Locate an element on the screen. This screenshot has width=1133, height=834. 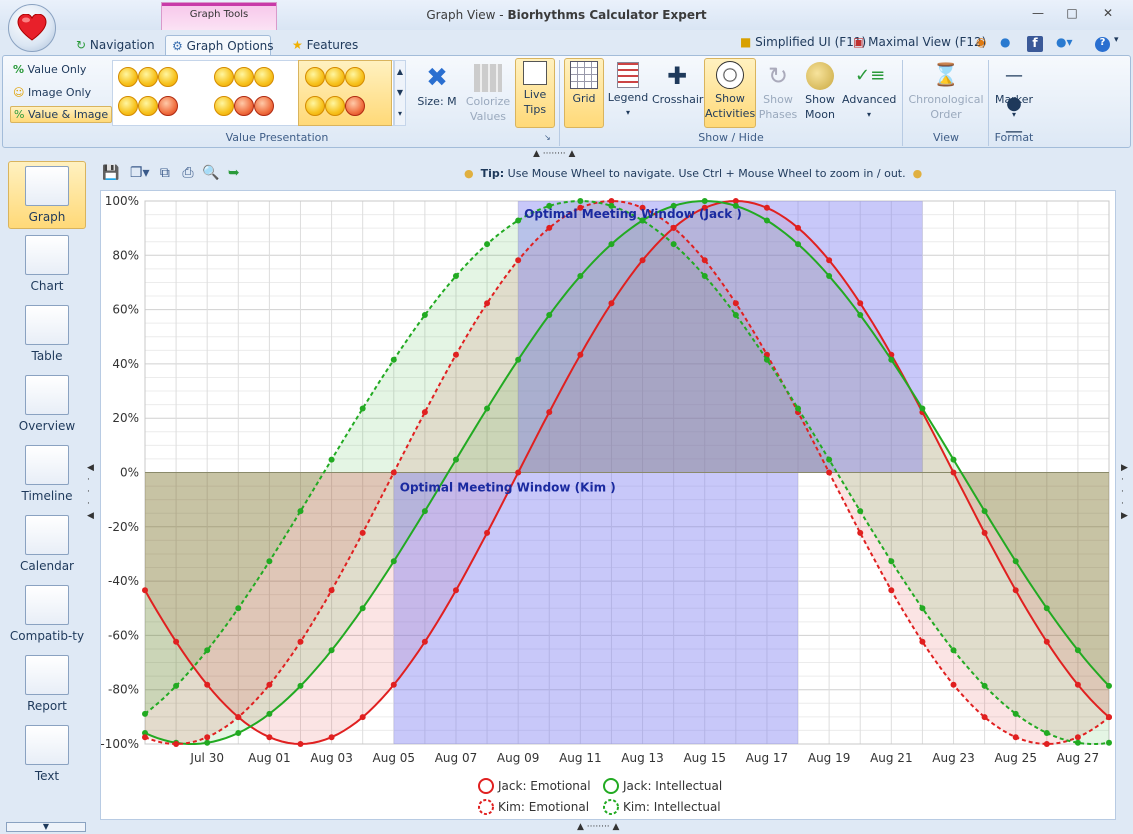
graph-toolbar: 💾 ❐▾ ⧉ ⎙ 🔍 ➥ is located at coordinates (171, 173).